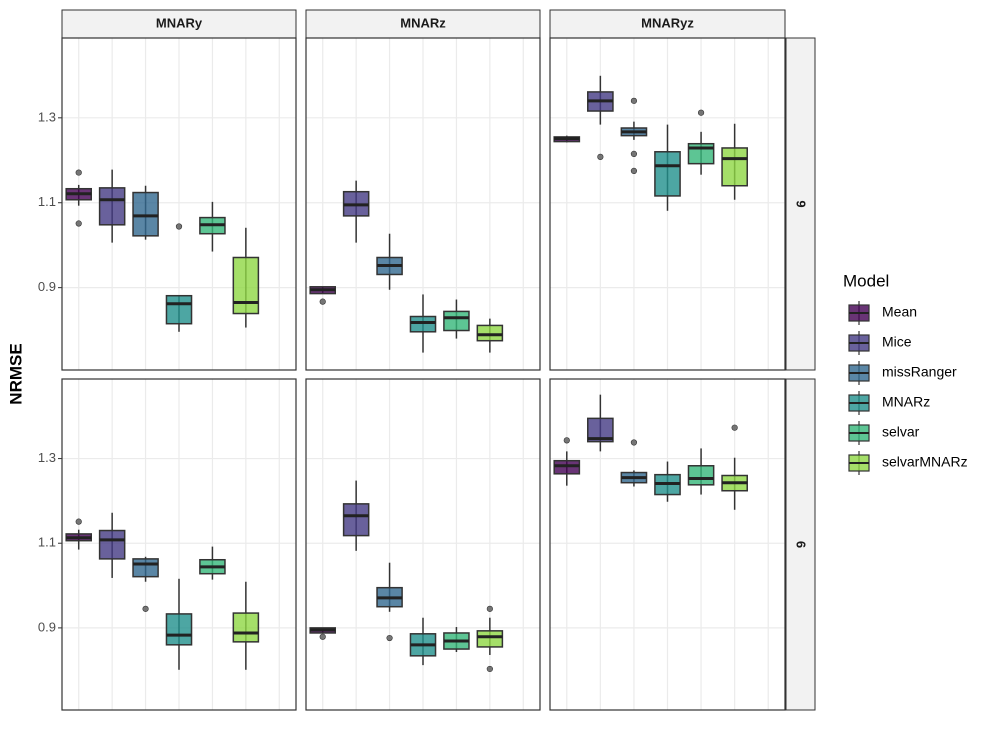 This screenshot has height=747, width=997. What do you see at coordinates (901, 432) in the screenshot?
I see `legend-label: selvar` at bounding box center [901, 432].